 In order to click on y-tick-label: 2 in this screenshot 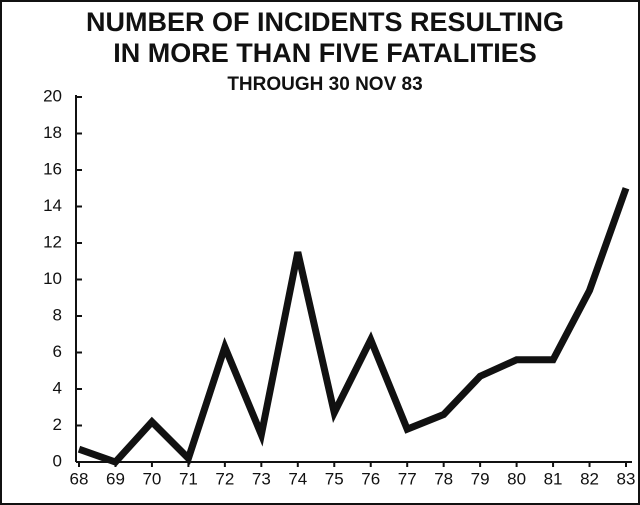, I will do `click(57, 424)`.